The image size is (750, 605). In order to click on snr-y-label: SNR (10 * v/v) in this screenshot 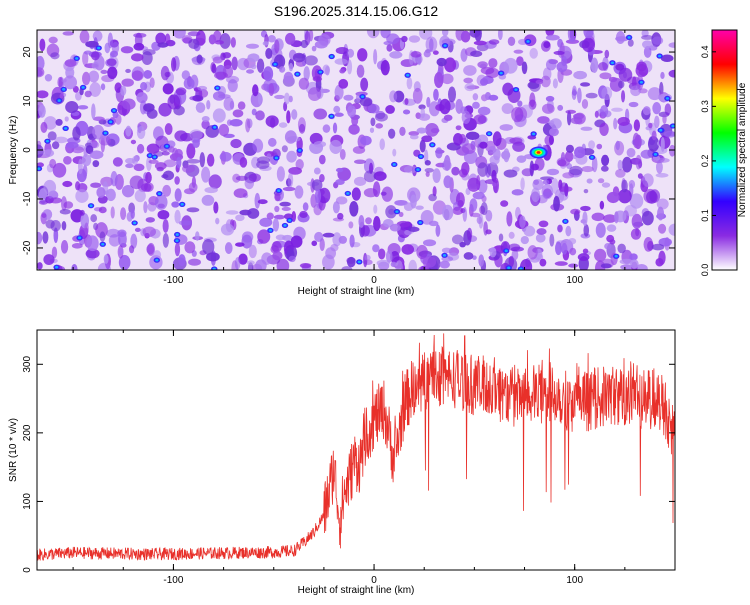, I will do `click(13, 450)`.